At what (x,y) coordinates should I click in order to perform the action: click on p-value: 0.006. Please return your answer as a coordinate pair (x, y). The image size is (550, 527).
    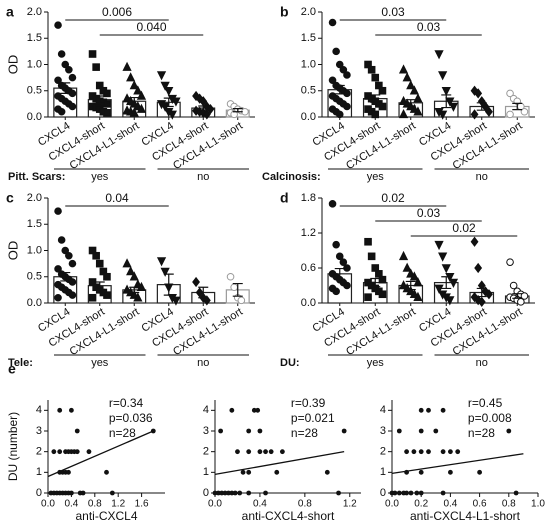
    Looking at the image, I should click on (117, 12).